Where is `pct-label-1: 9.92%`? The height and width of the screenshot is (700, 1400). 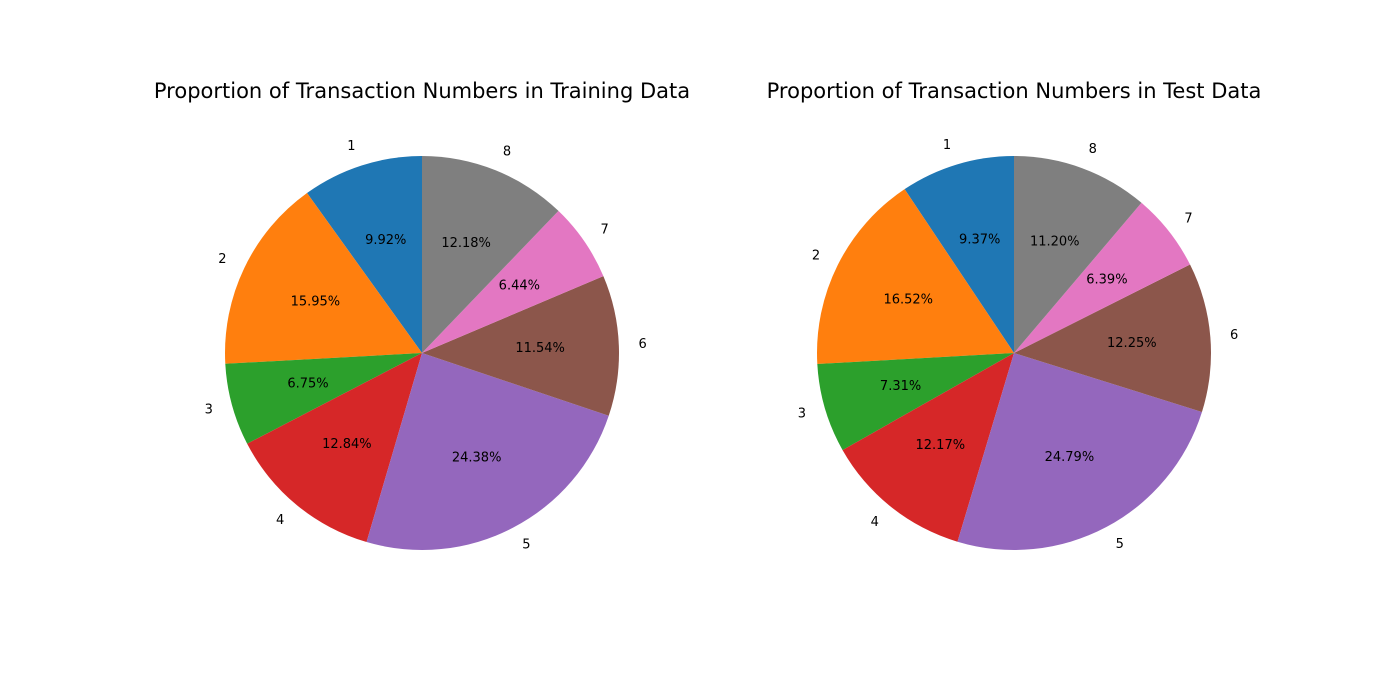
pct-label-1: 9.92% is located at coordinates (385, 240).